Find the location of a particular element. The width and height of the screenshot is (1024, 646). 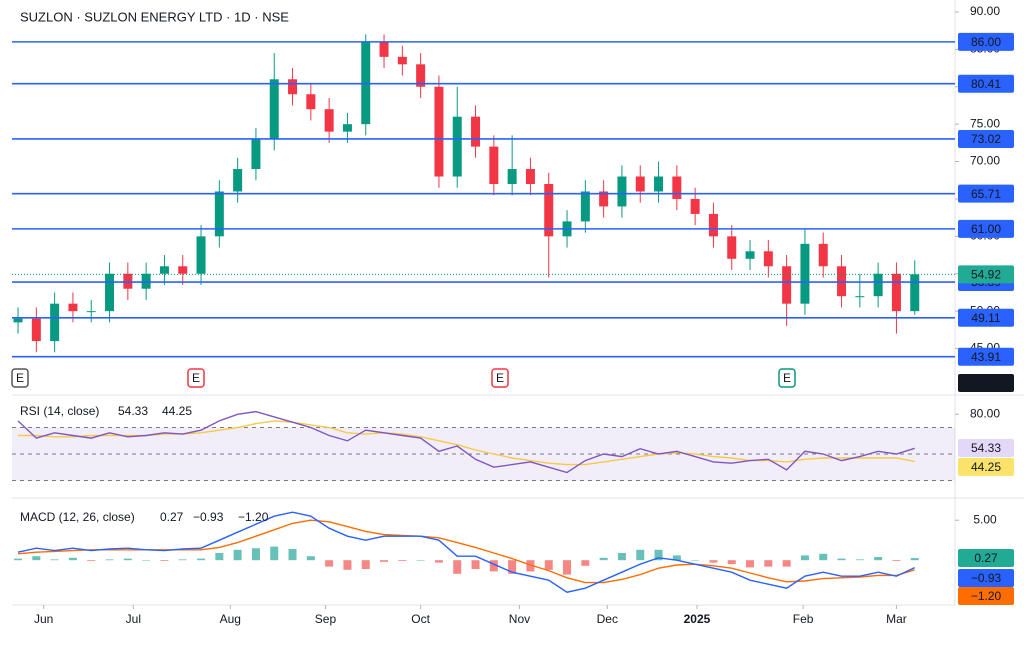

last-value: −0.93 is located at coordinates (986, 578).